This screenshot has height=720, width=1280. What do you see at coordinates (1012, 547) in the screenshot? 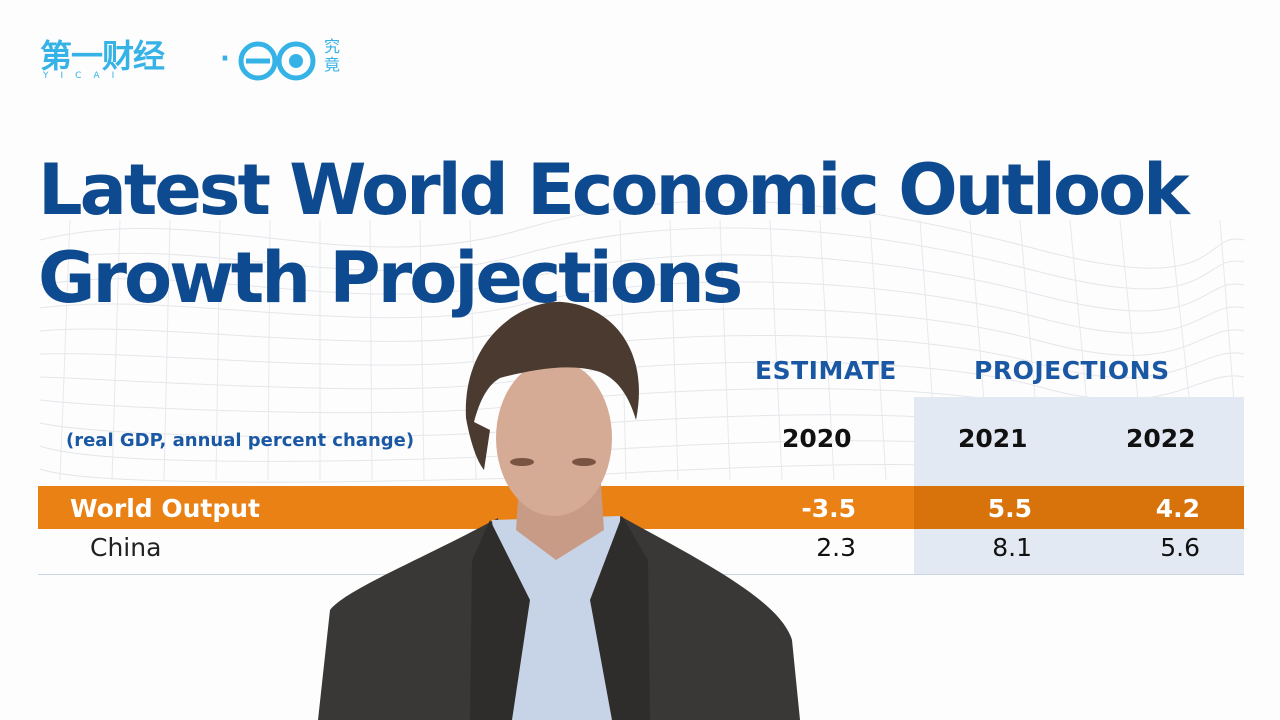
I see `china-2021: 8.1` at bounding box center [1012, 547].